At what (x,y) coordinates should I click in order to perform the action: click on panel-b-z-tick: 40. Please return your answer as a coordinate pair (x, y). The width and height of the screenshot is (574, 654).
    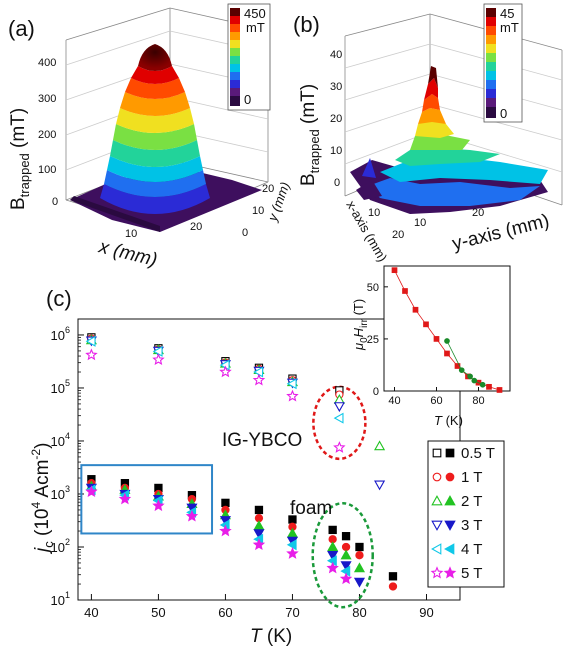
    Looking at the image, I should click on (336, 55).